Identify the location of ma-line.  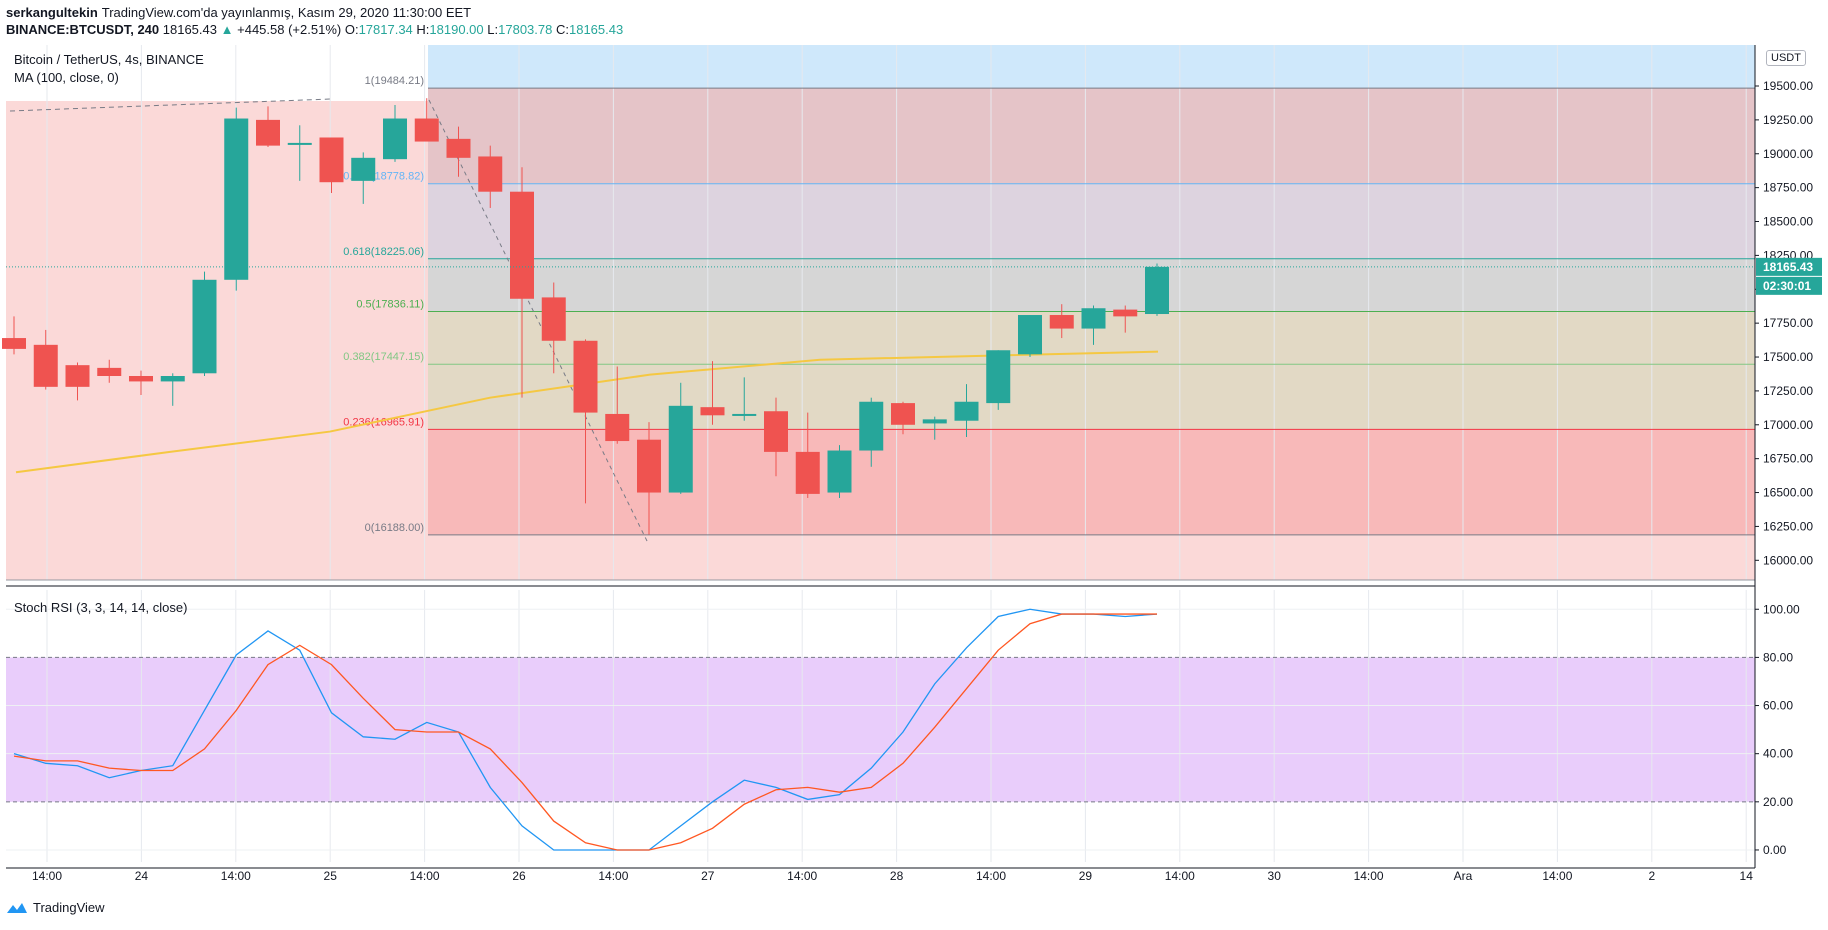
(587, 412).